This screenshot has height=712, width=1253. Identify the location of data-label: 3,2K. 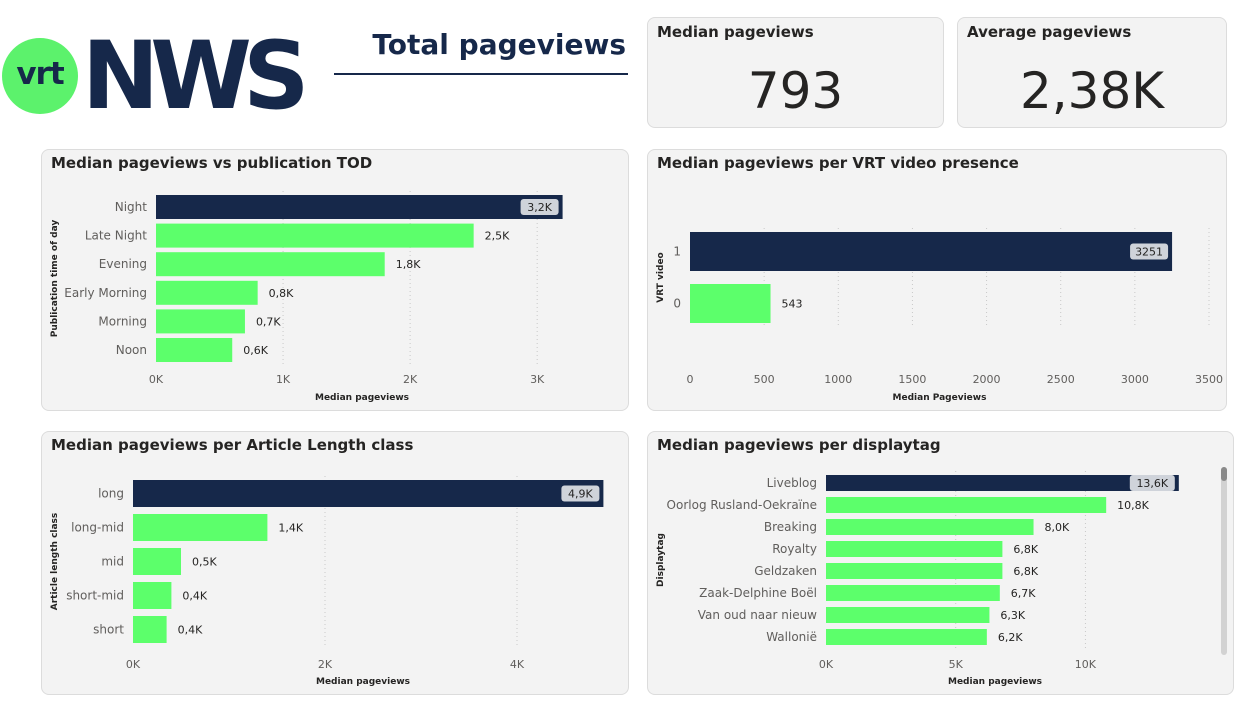
(539, 207).